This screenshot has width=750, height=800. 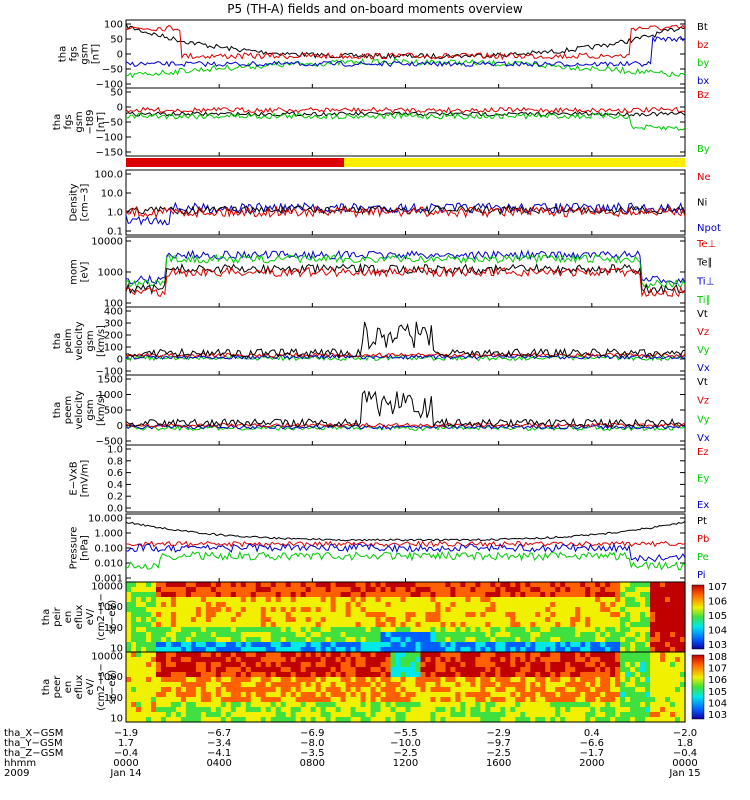 I want to click on y-tick-label: −150, so click(x=109, y=153).